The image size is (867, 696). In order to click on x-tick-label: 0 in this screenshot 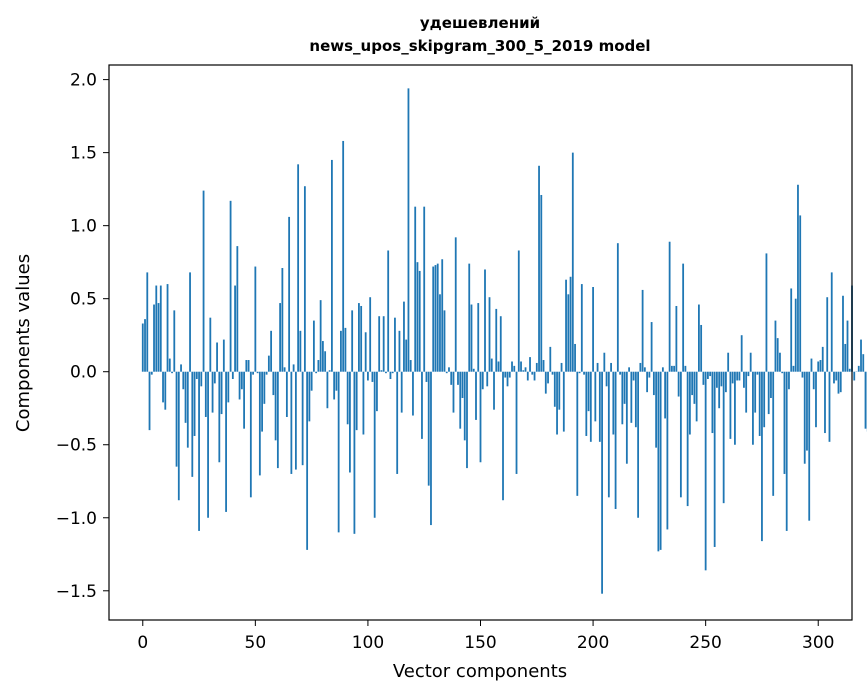, I will do `click(142, 643)`.